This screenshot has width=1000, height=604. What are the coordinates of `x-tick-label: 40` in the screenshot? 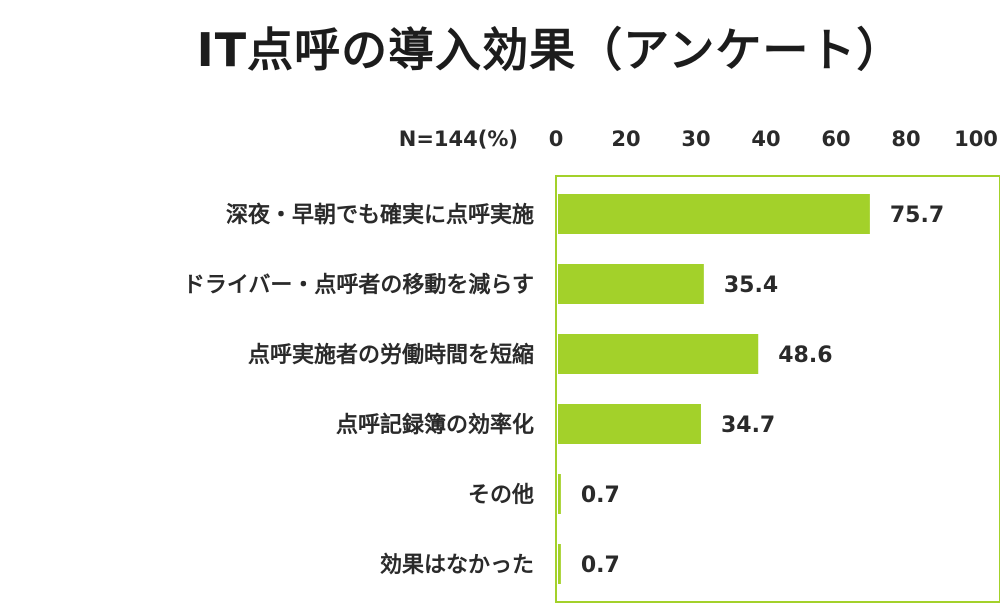 It's located at (765, 139).